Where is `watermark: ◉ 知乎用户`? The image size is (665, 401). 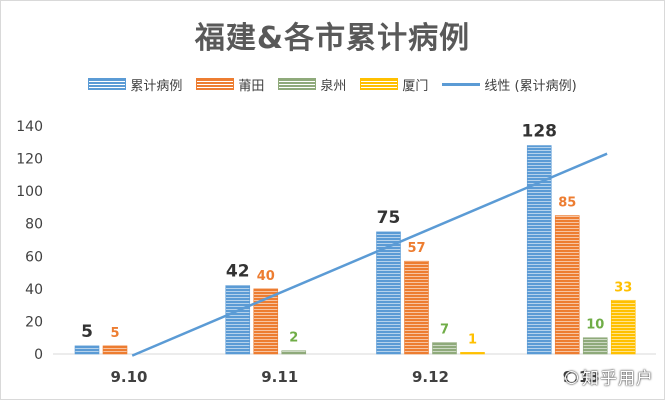 watermark: ◉ 知乎用户 is located at coordinates (609, 377).